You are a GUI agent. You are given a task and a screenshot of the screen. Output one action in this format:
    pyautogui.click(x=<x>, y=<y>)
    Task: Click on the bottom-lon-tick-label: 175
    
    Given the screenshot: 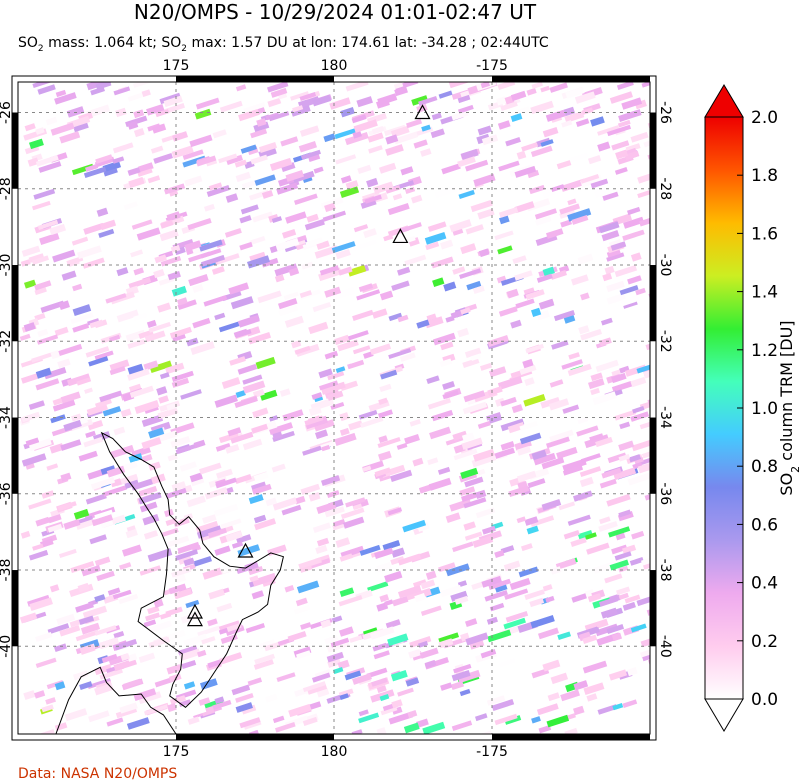 What is the action you would take?
    pyautogui.click(x=176, y=752)
    